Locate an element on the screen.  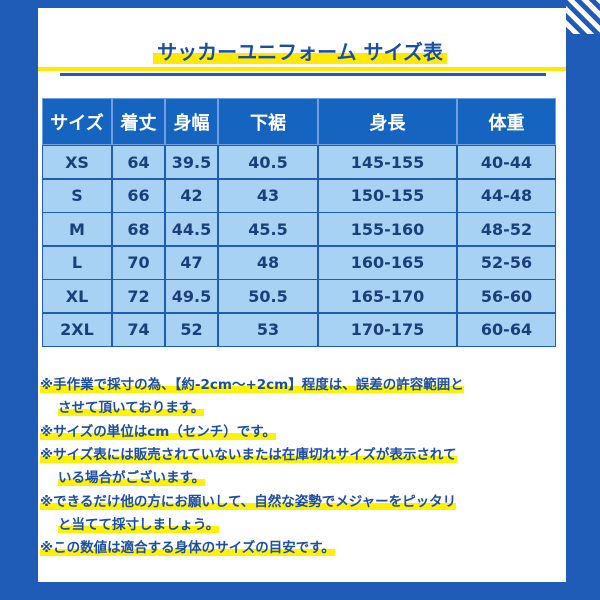
note-line: ※サイズの単位はcm（センチ）です。 is located at coordinates (158, 430).